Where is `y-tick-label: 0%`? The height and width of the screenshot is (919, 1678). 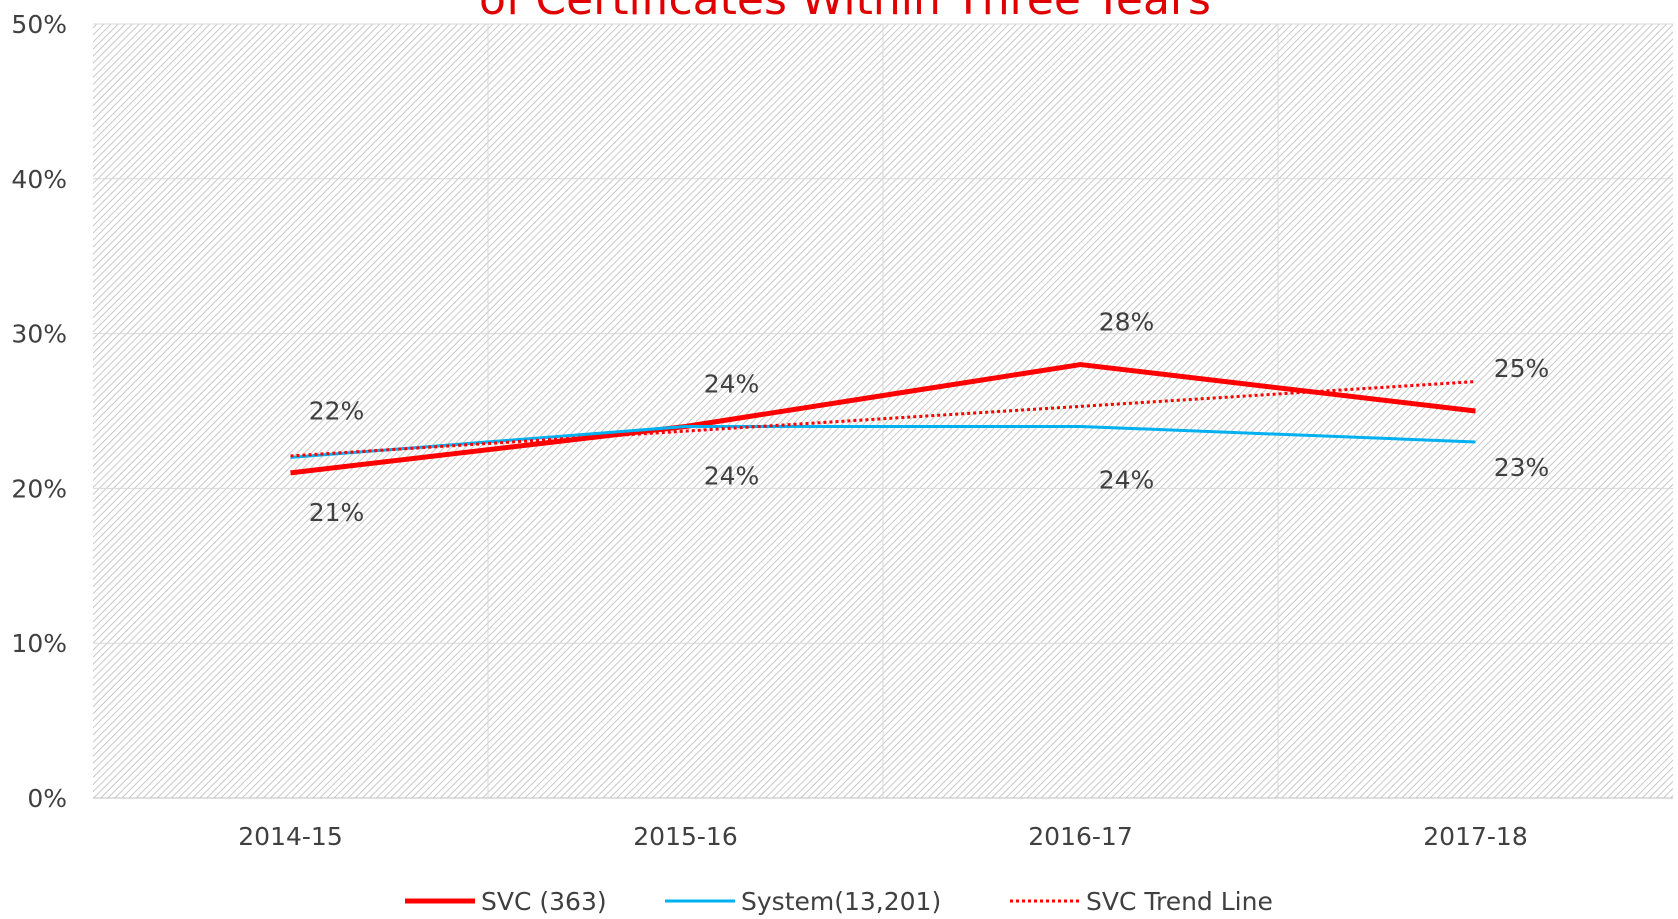
y-tick-label: 0% is located at coordinates (47, 798).